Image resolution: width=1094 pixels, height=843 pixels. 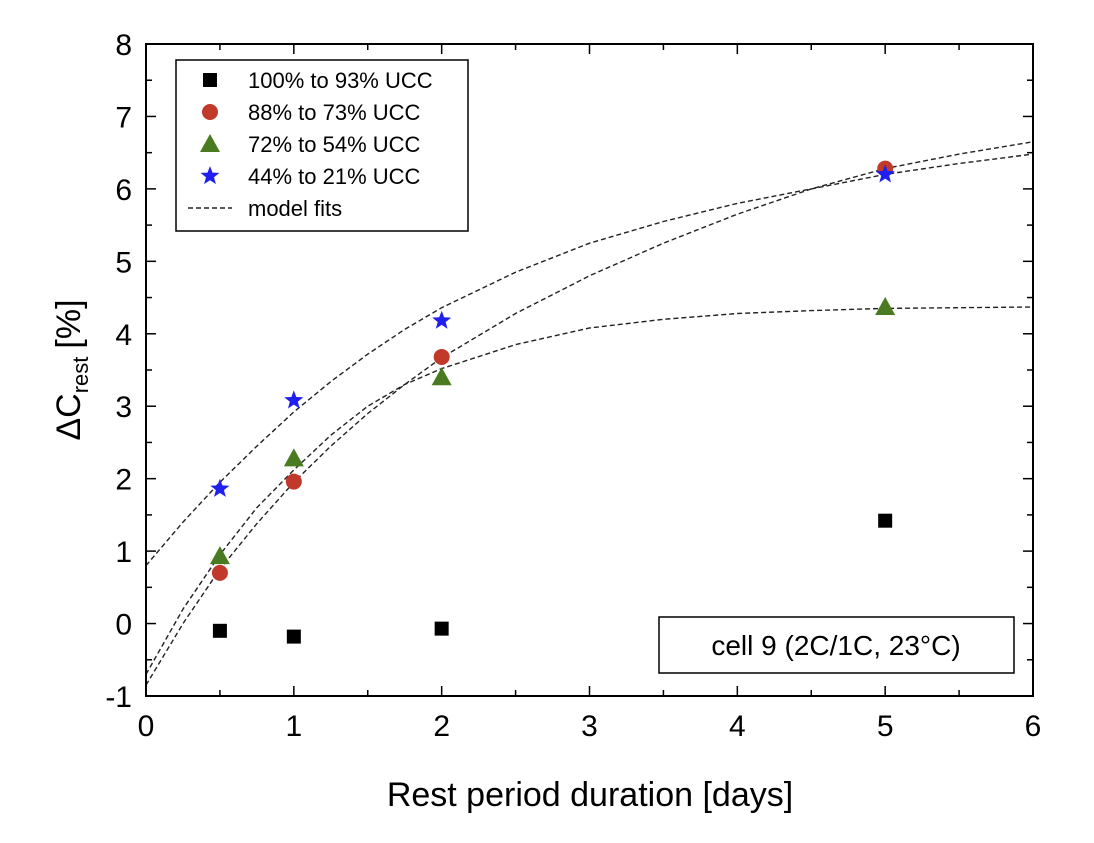 What do you see at coordinates (1033, 726) in the screenshot?
I see `x-tick-label: 6` at bounding box center [1033, 726].